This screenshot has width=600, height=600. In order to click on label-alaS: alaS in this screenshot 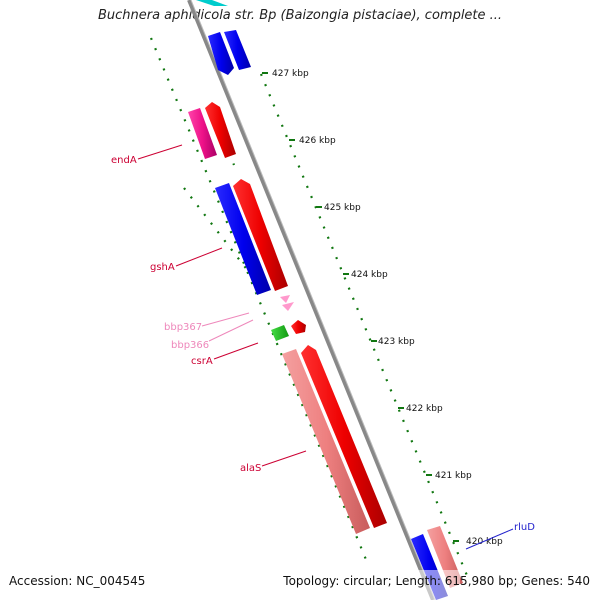, I will do `click(250, 468)`.